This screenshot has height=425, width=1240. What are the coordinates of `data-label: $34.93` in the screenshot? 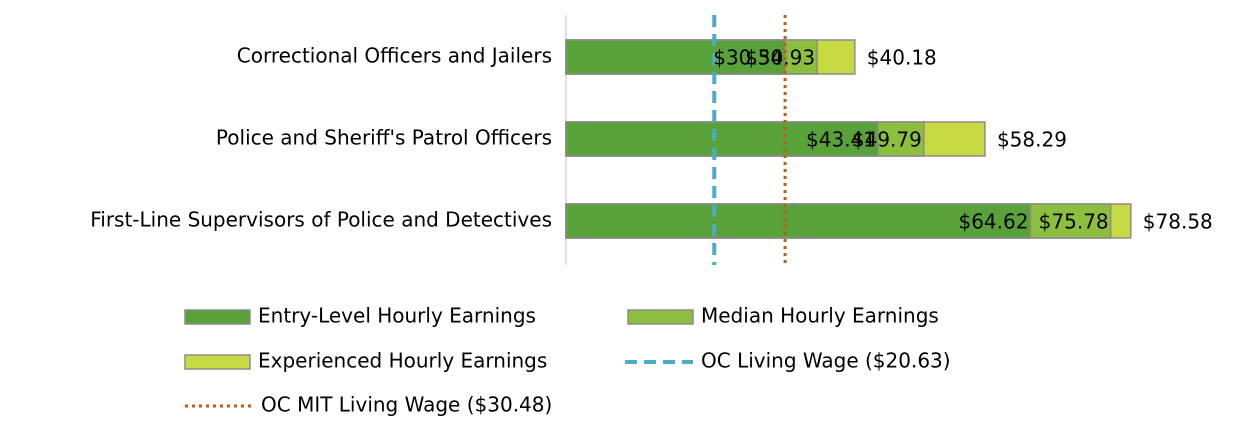 It's located at (780, 58).